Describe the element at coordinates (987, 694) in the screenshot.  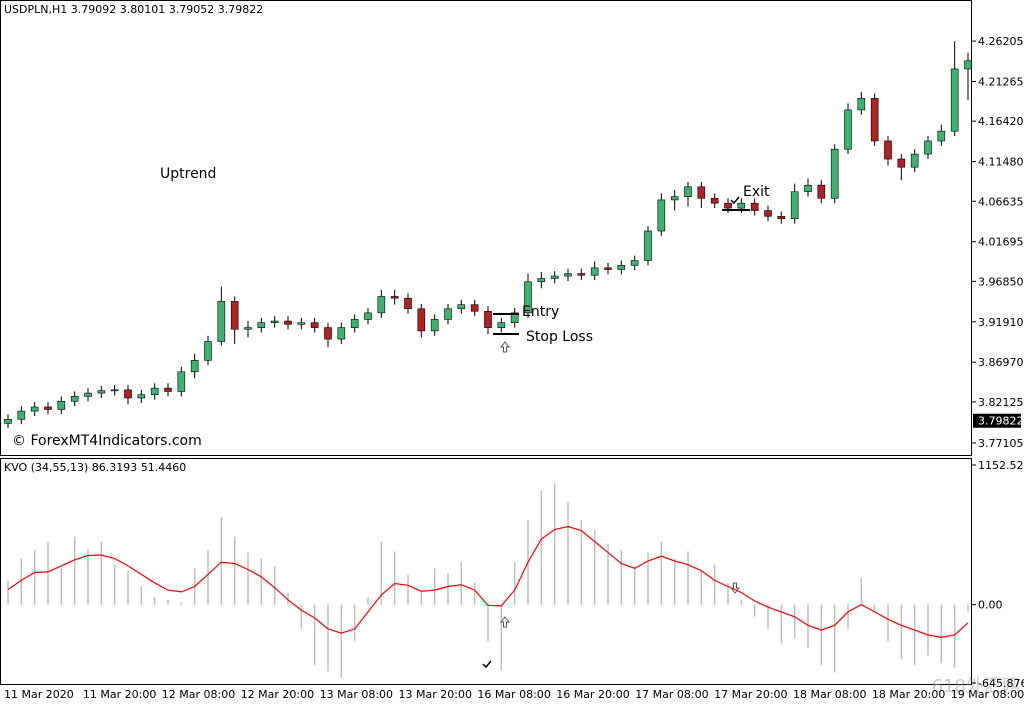
I see `x-tick-label: 19 Mar 08:00` at that location.